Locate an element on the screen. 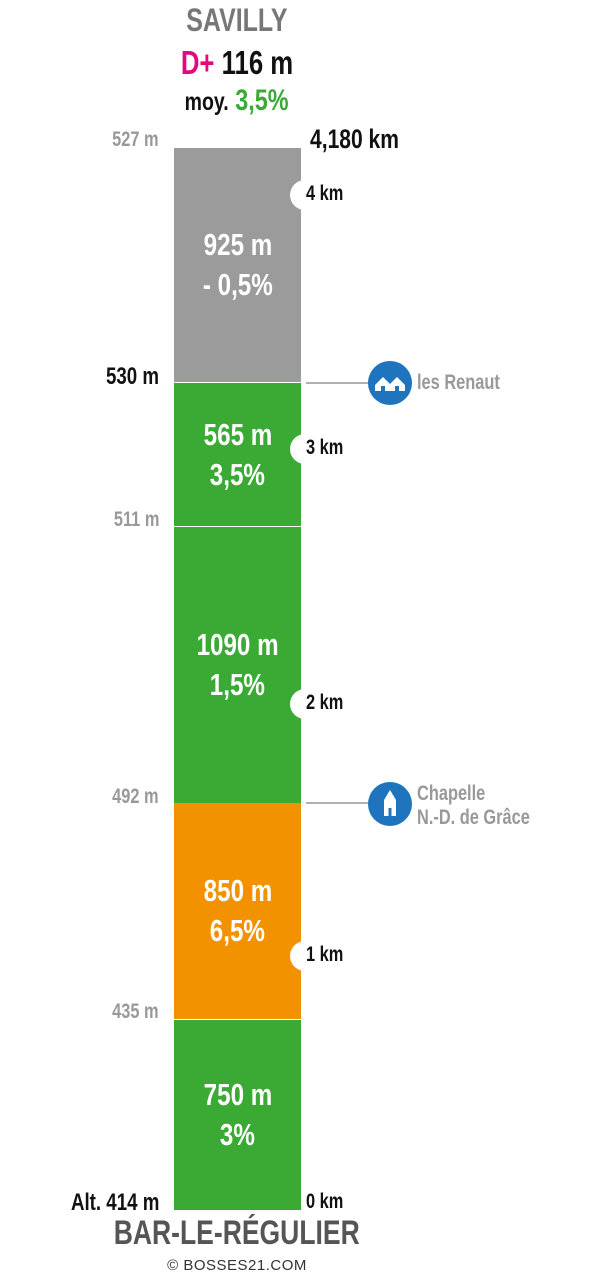  altitude-label: Alt. 414 m is located at coordinates (114, 1202).